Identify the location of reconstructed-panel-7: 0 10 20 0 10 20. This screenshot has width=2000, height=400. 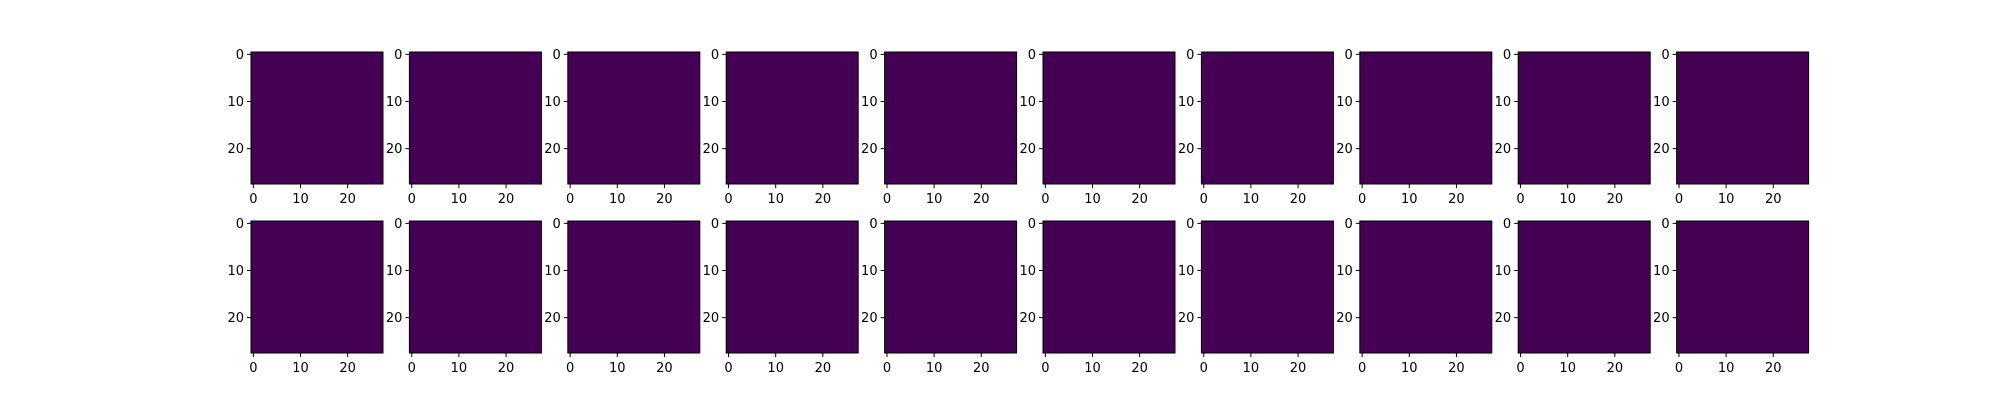
(1256, 296).